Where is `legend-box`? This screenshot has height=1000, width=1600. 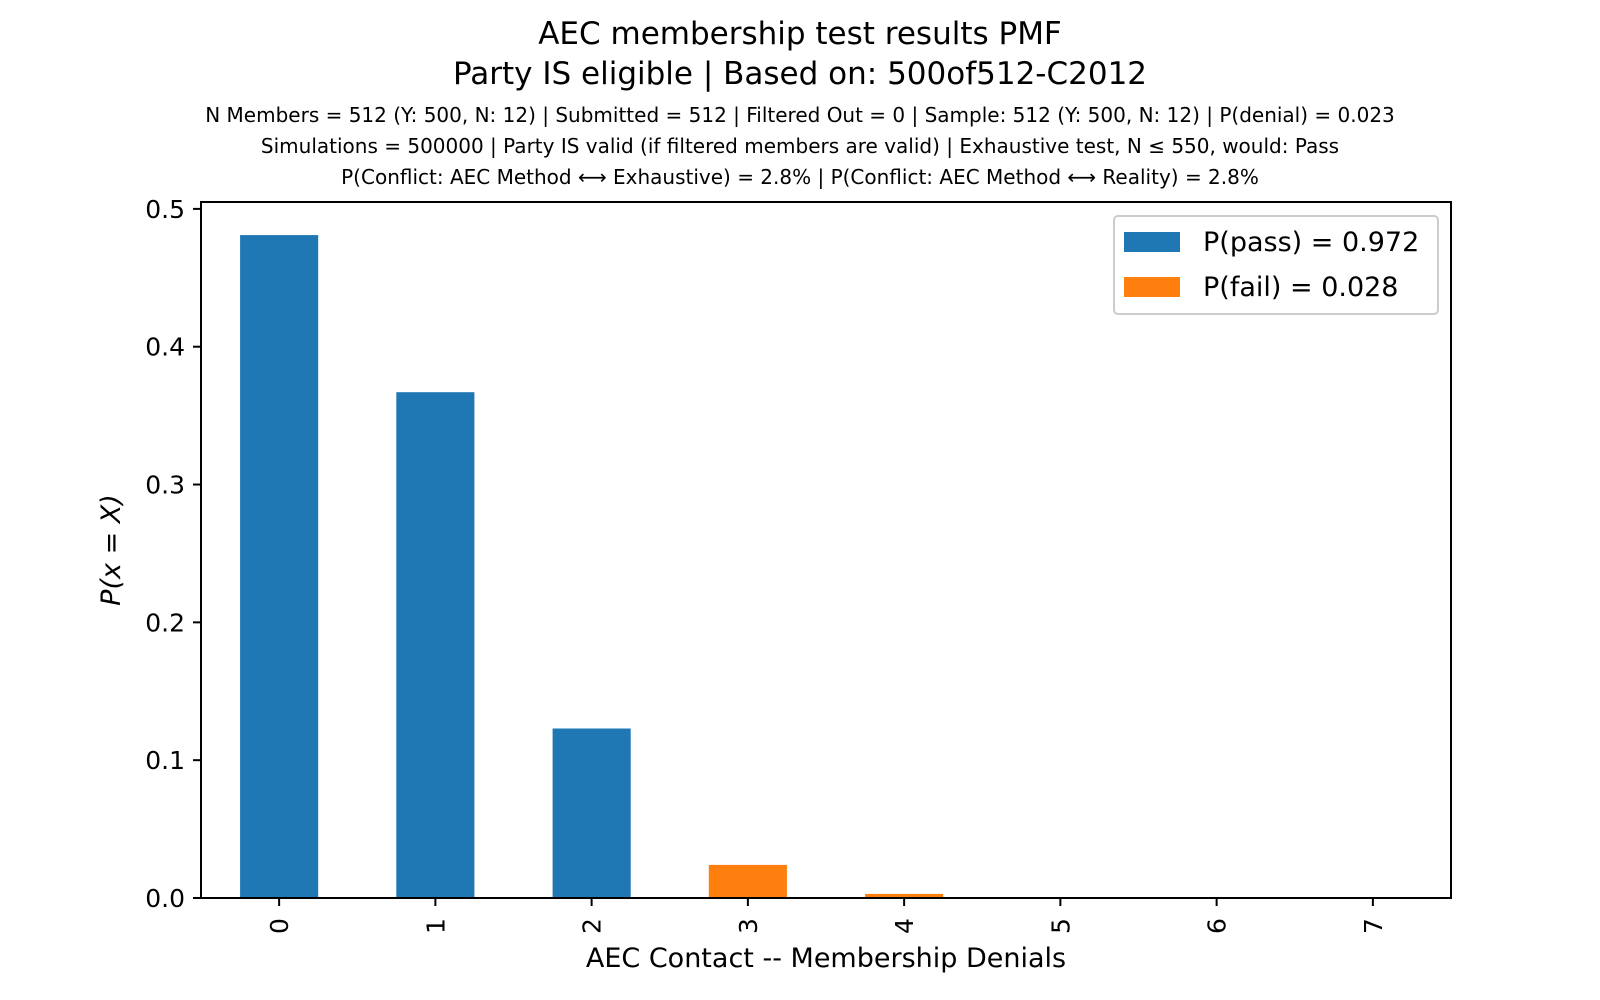
legend-box is located at coordinates (1276, 265).